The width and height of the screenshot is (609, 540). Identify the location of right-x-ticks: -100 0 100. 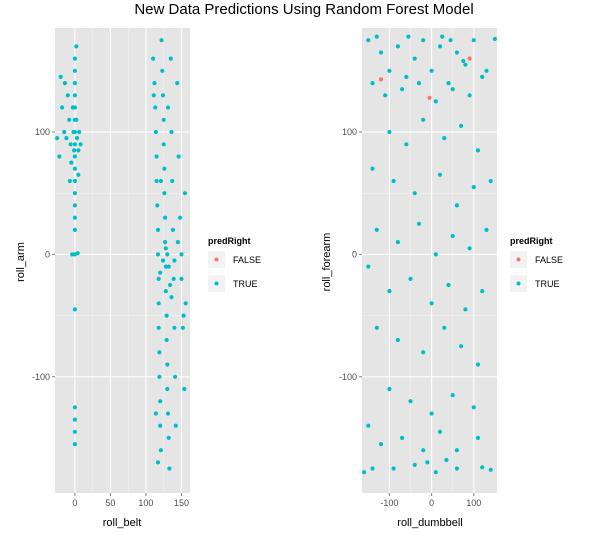
(430, 500).